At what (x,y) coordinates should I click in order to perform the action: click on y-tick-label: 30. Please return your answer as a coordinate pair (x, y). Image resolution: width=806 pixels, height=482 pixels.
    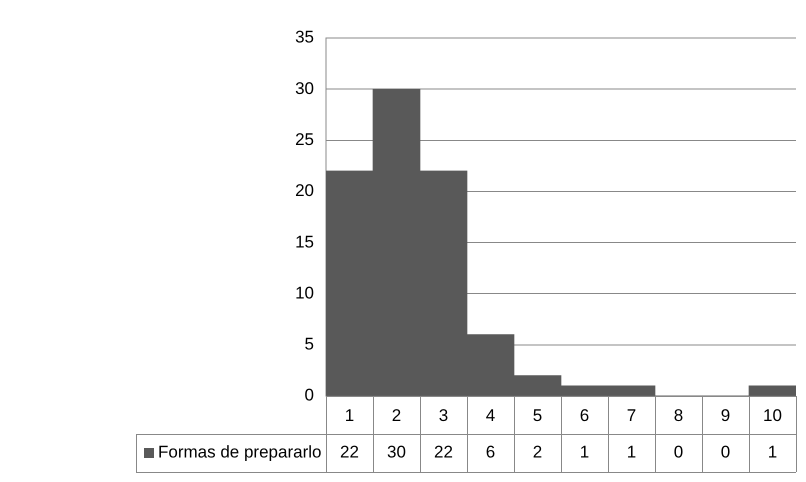
    Looking at the image, I should click on (304, 88).